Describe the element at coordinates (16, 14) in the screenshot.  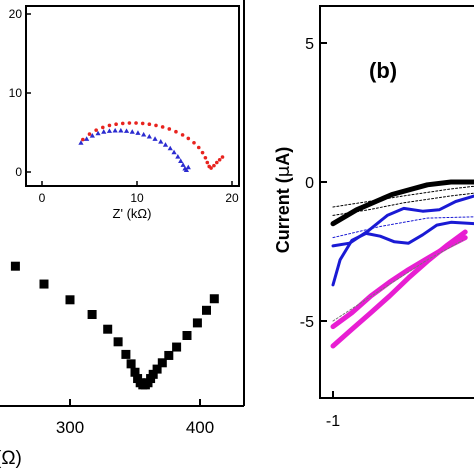
I see `inset-y-tick-label-2: 20` at that location.